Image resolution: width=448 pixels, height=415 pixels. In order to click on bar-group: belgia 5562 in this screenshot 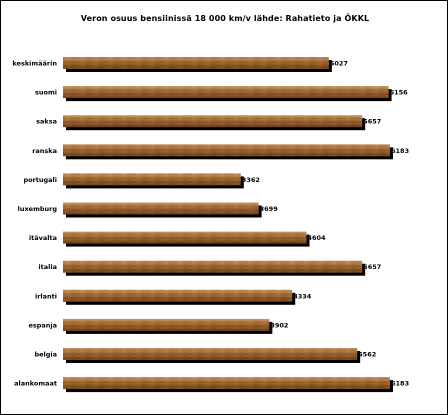, I will do `click(205, 355)`.